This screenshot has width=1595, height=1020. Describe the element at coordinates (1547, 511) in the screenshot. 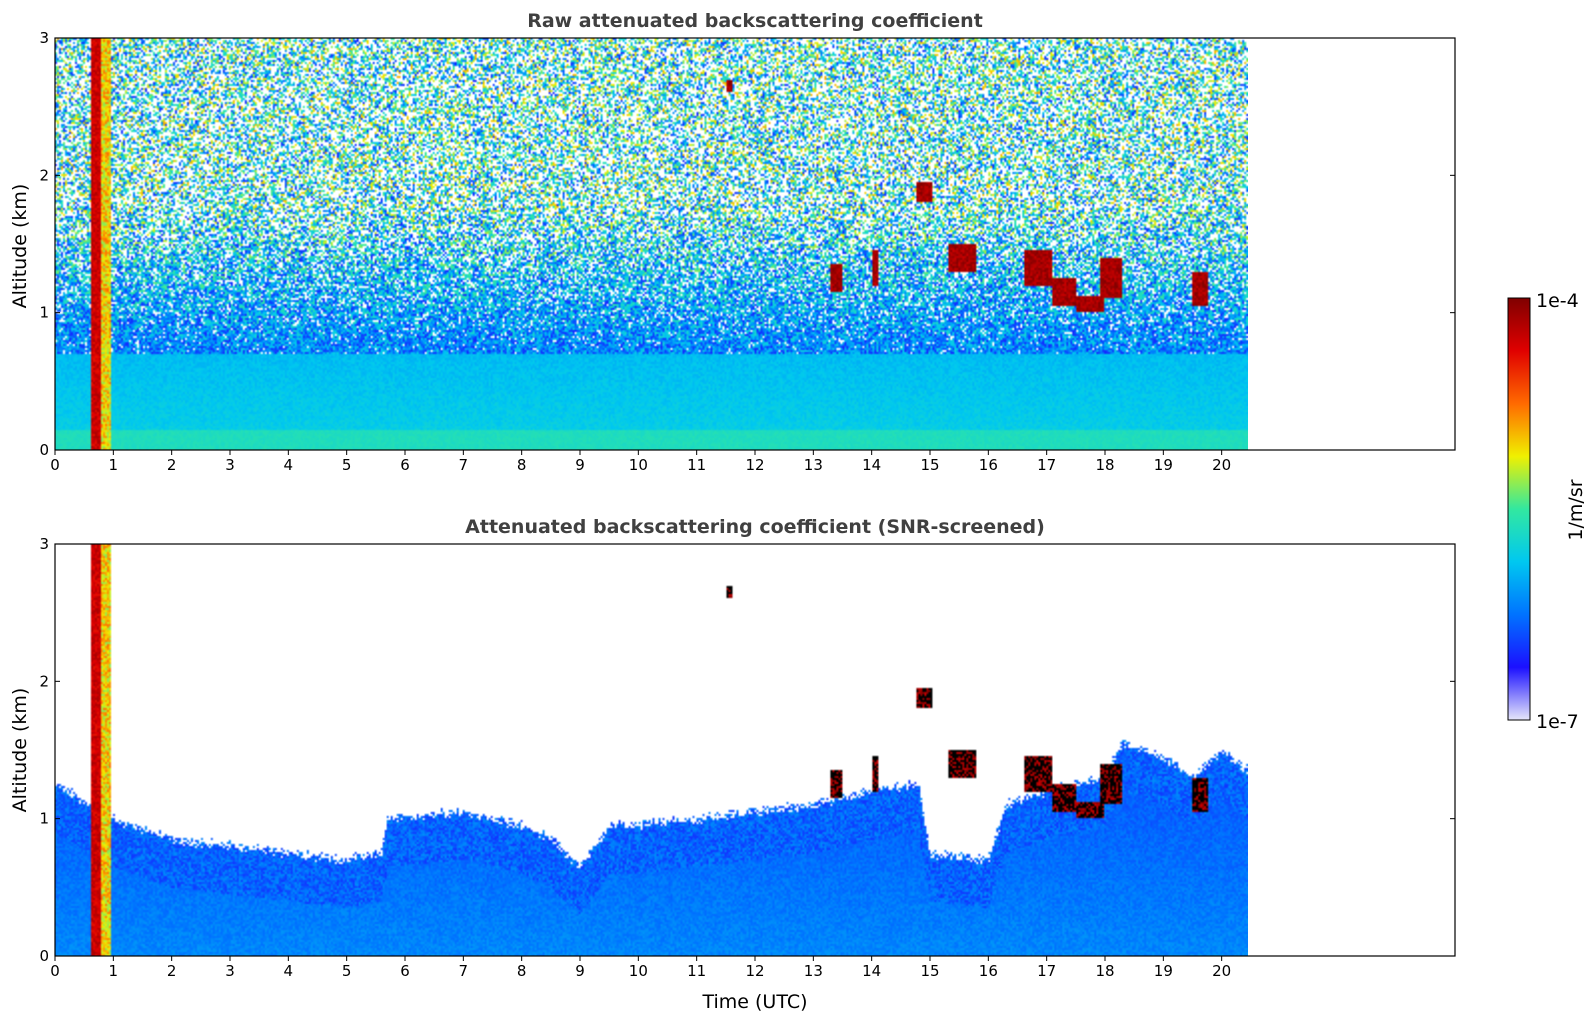

I see `colorbar: 1e-4 1e-7 1/m/sr` at that location.